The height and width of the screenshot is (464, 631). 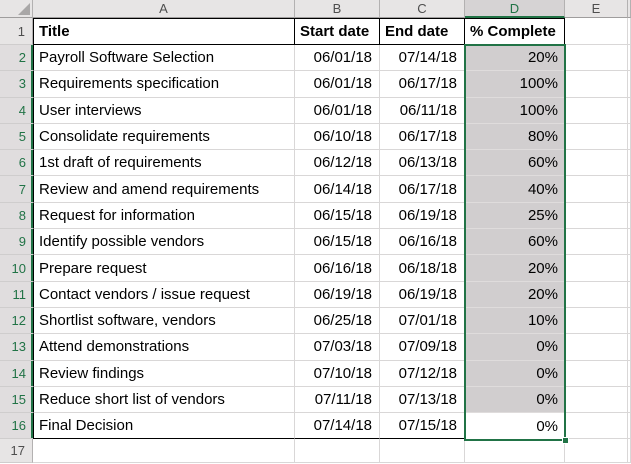 What do you see at coordinates (16, 426) in the screenshot?
I see `row-header: 16` at bounding box center [16, 426].